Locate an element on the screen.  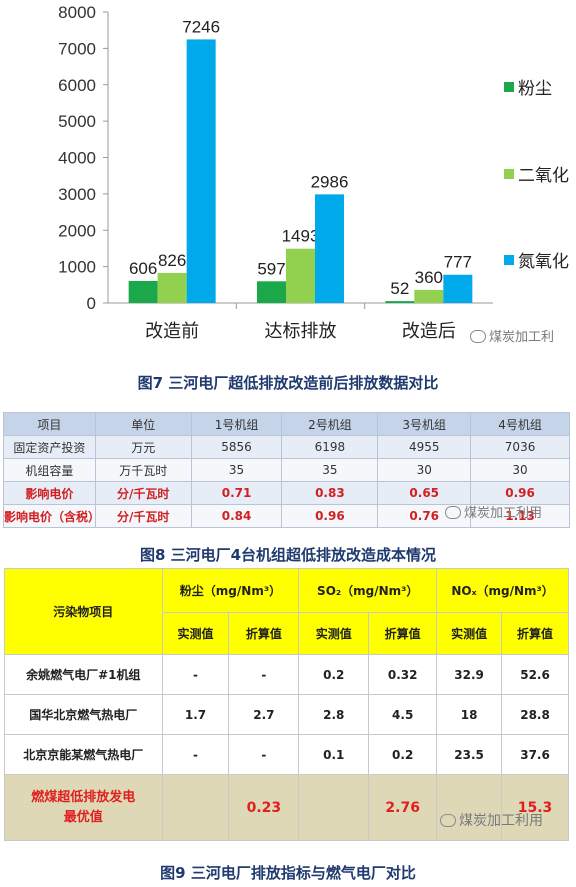
table-cell: 28.8 is located at coordinates (535, 714).